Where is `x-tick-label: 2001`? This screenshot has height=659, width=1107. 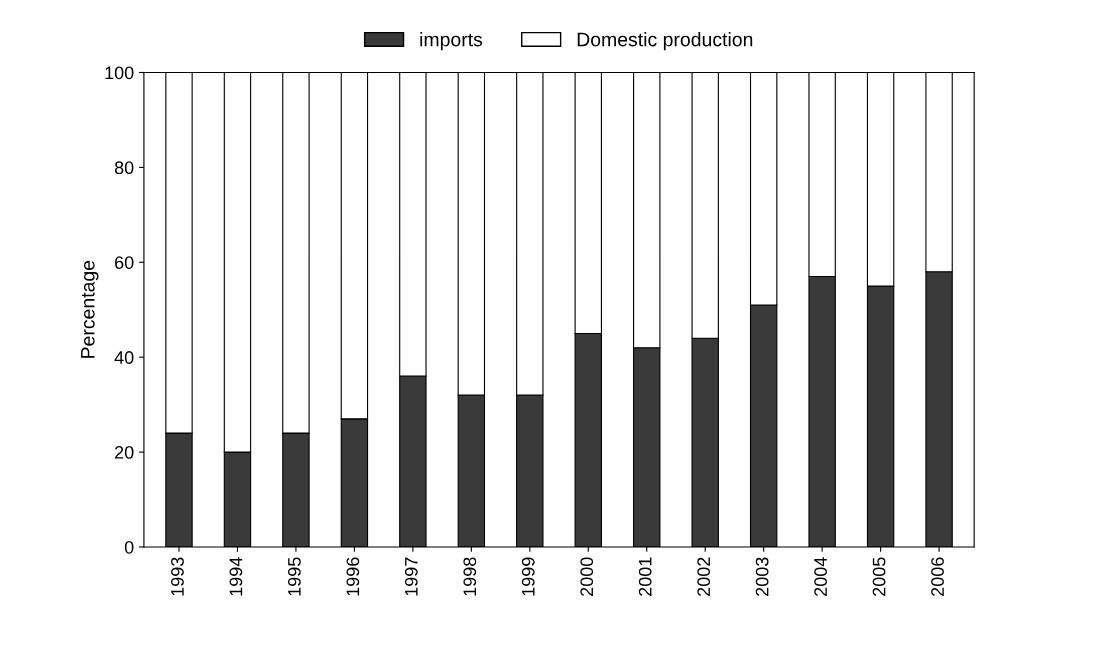 x-tick-label: 2001 is located at coordinates (645, 576).